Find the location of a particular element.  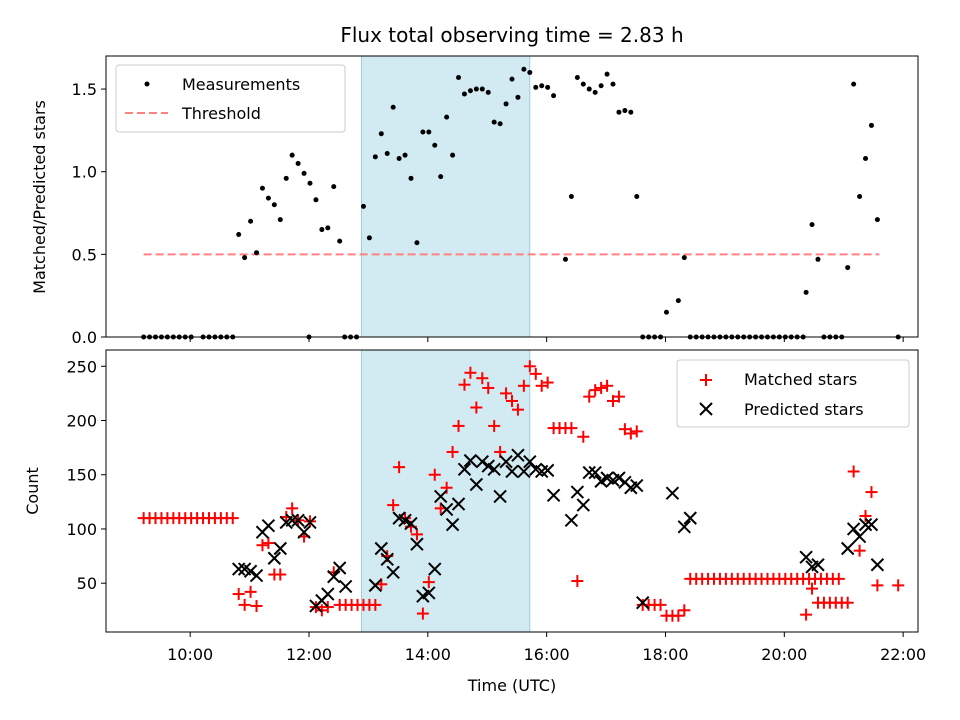

x-tick-label: 12:00 is located at coordinates (309, 654).